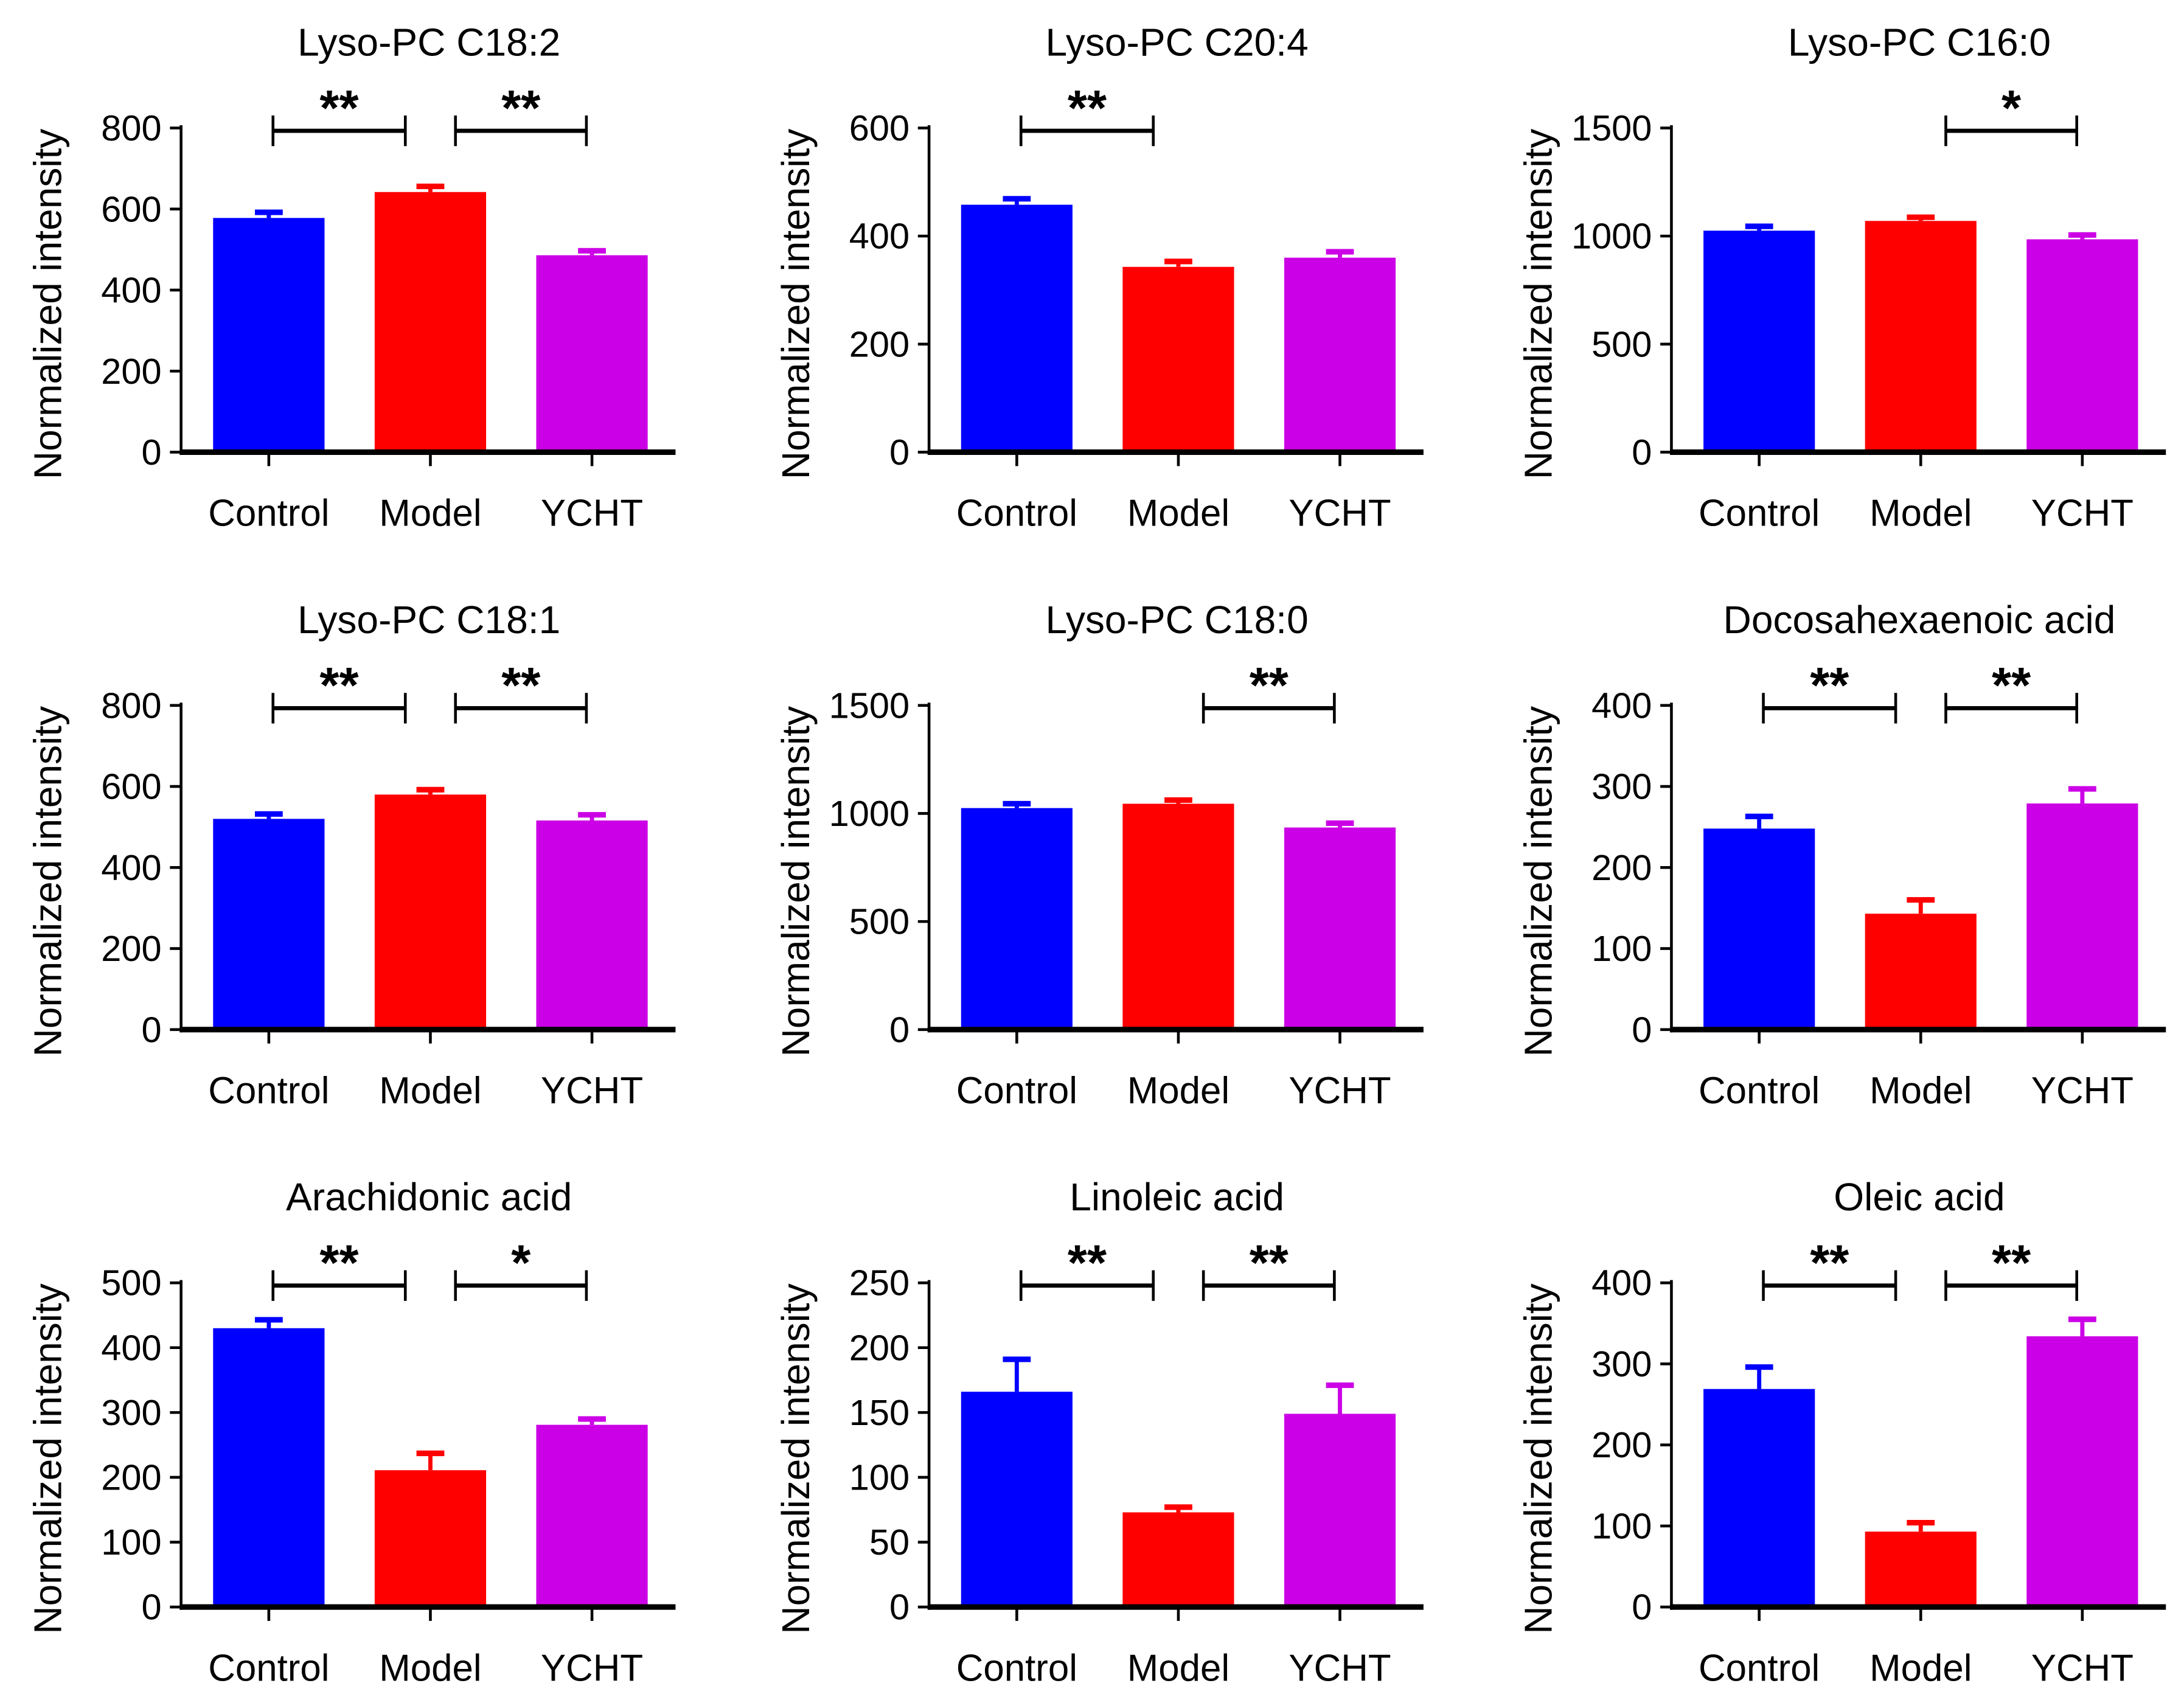 The width and height of the screenshot is (2184, 1703). I want to click on chart-title: Oleic acid, so click(1919, 1197).